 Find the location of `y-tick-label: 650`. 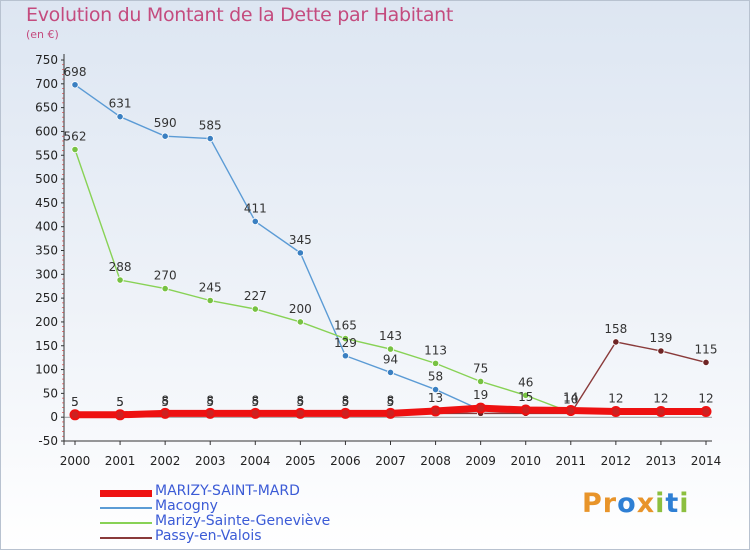

y-tick-label: 650 is located at coordinates (46, 108).